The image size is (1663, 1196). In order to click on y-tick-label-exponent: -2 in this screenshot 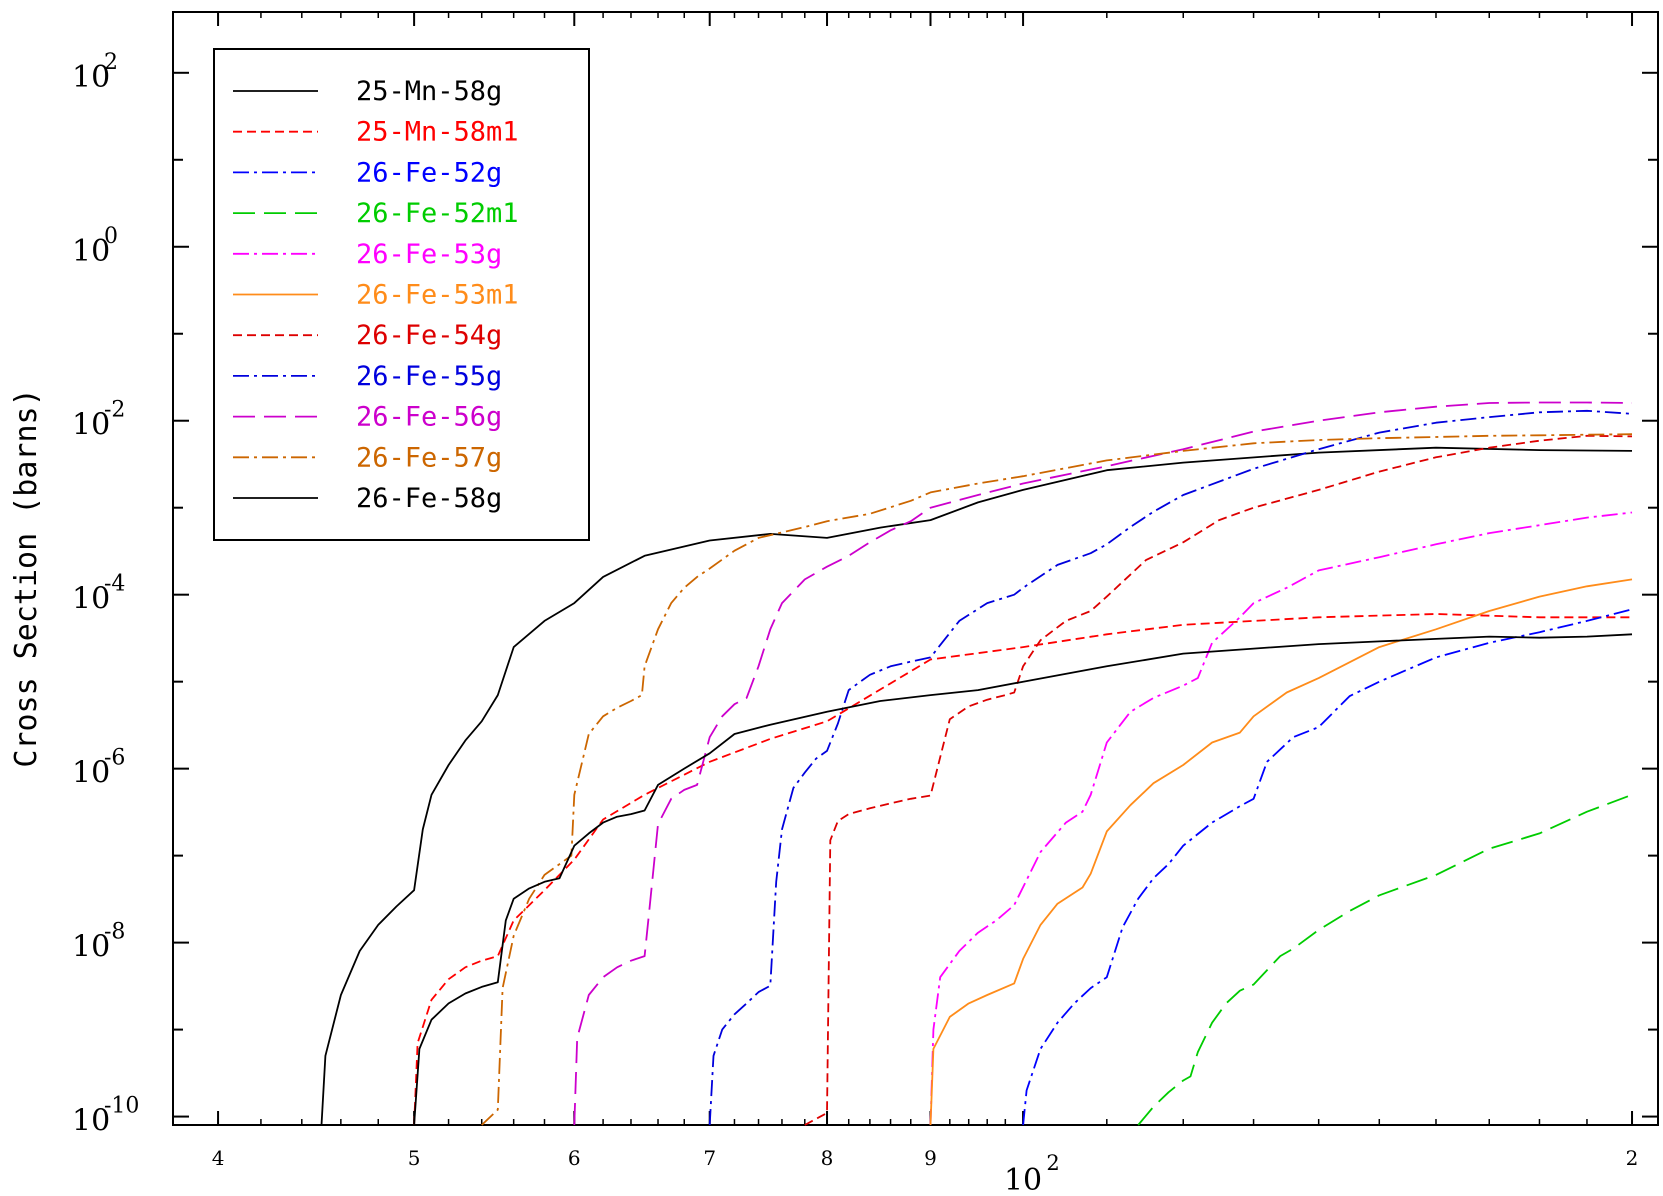, I will do `click(114, 410)`.